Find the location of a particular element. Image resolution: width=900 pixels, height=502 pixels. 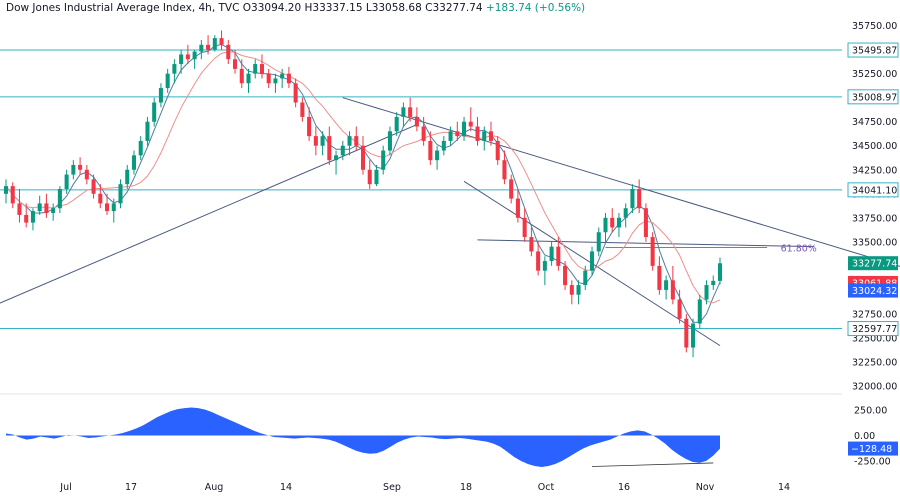

ohlc-high: H33337.15 is located at coordinates (333, 8).